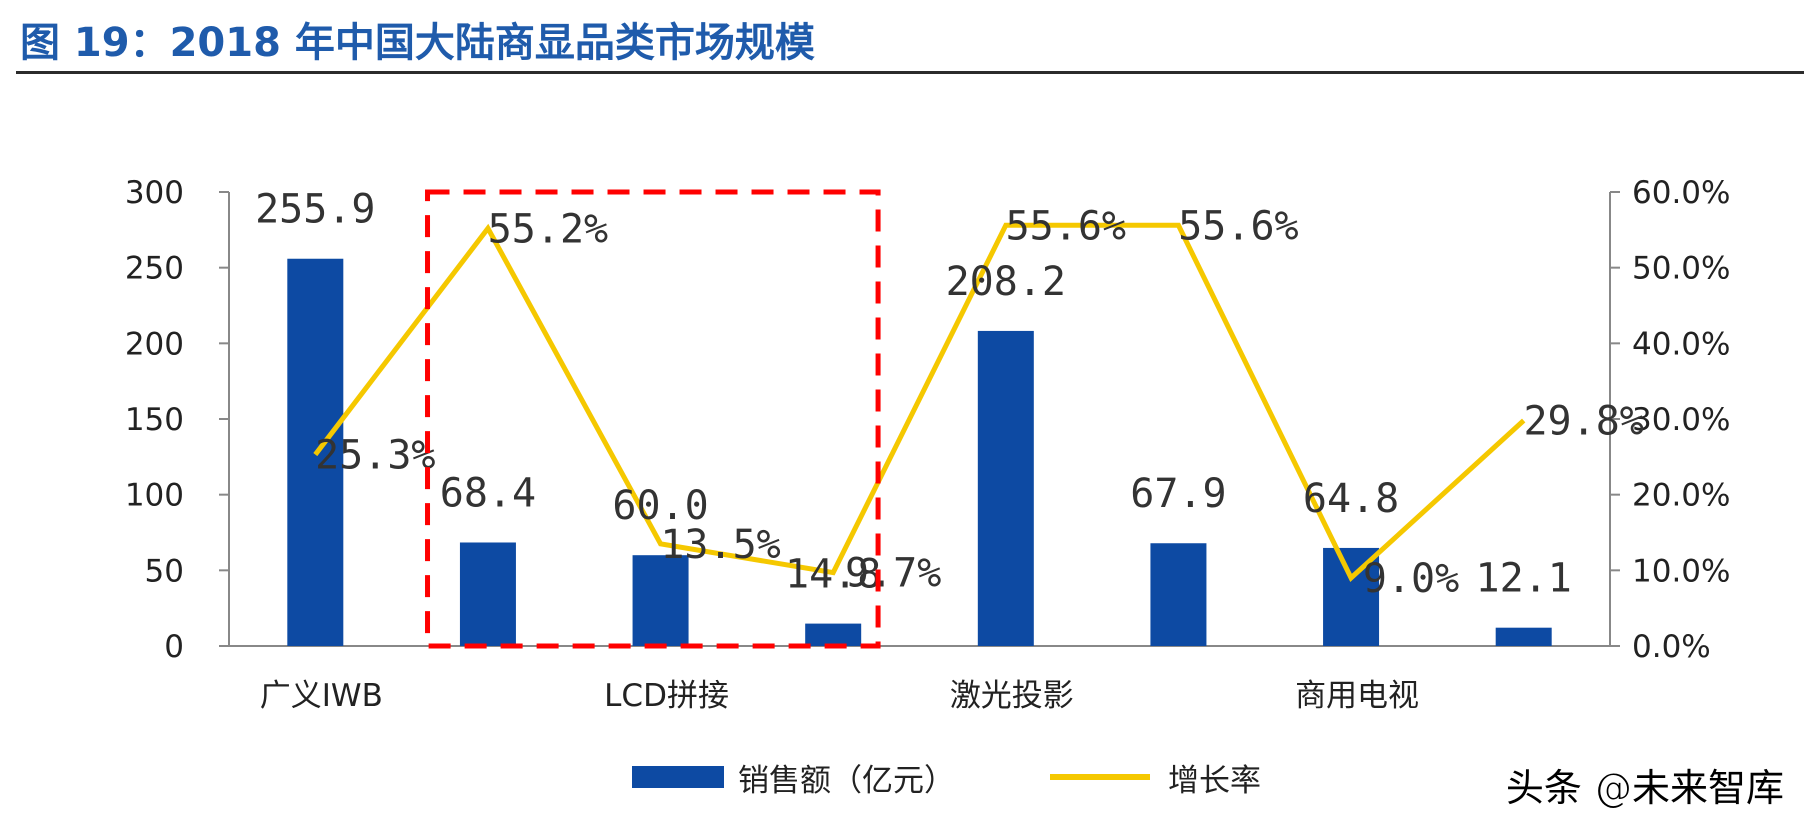 This screenshot has height=836, width=1804. Describe the element at coordinates (1155, 778) in the screenshot. I see `legend-item-growth: 增长率` at that location.